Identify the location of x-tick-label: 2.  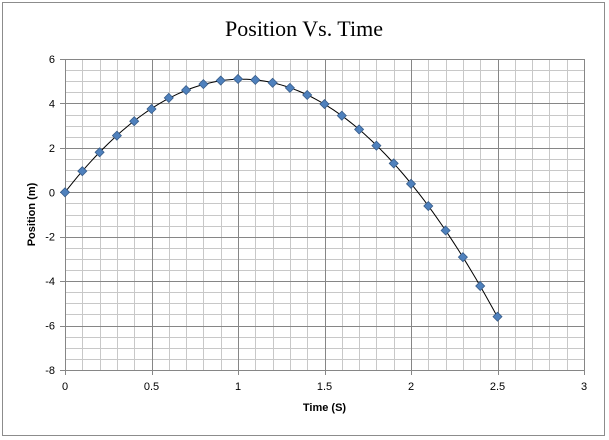
(411, 387).